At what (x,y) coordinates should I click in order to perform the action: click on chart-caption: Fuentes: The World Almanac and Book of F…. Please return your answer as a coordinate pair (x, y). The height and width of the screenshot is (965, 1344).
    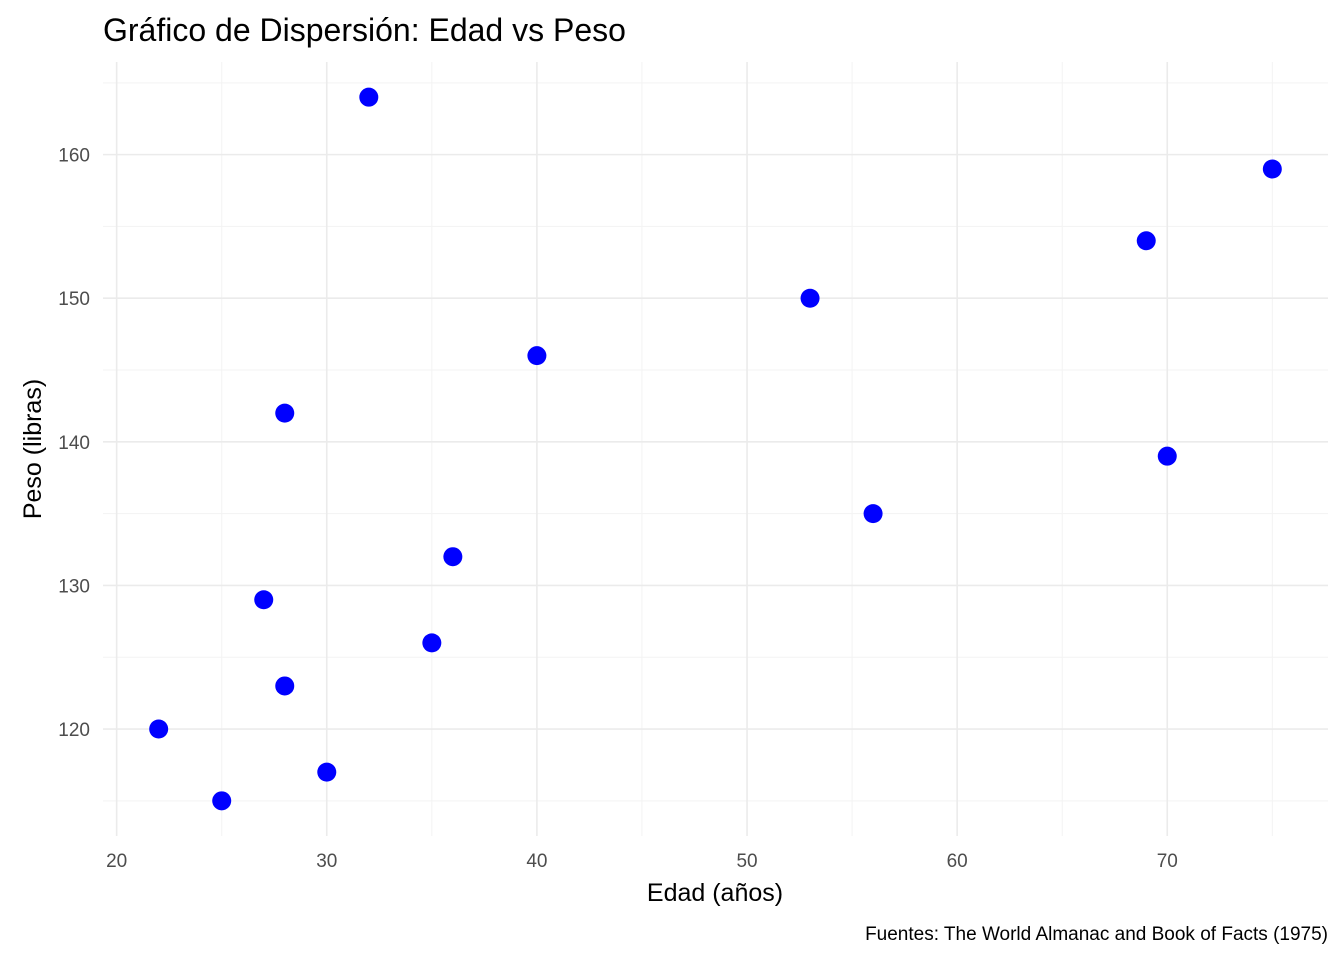
    Looking at the image, I should click on (1096, 934).